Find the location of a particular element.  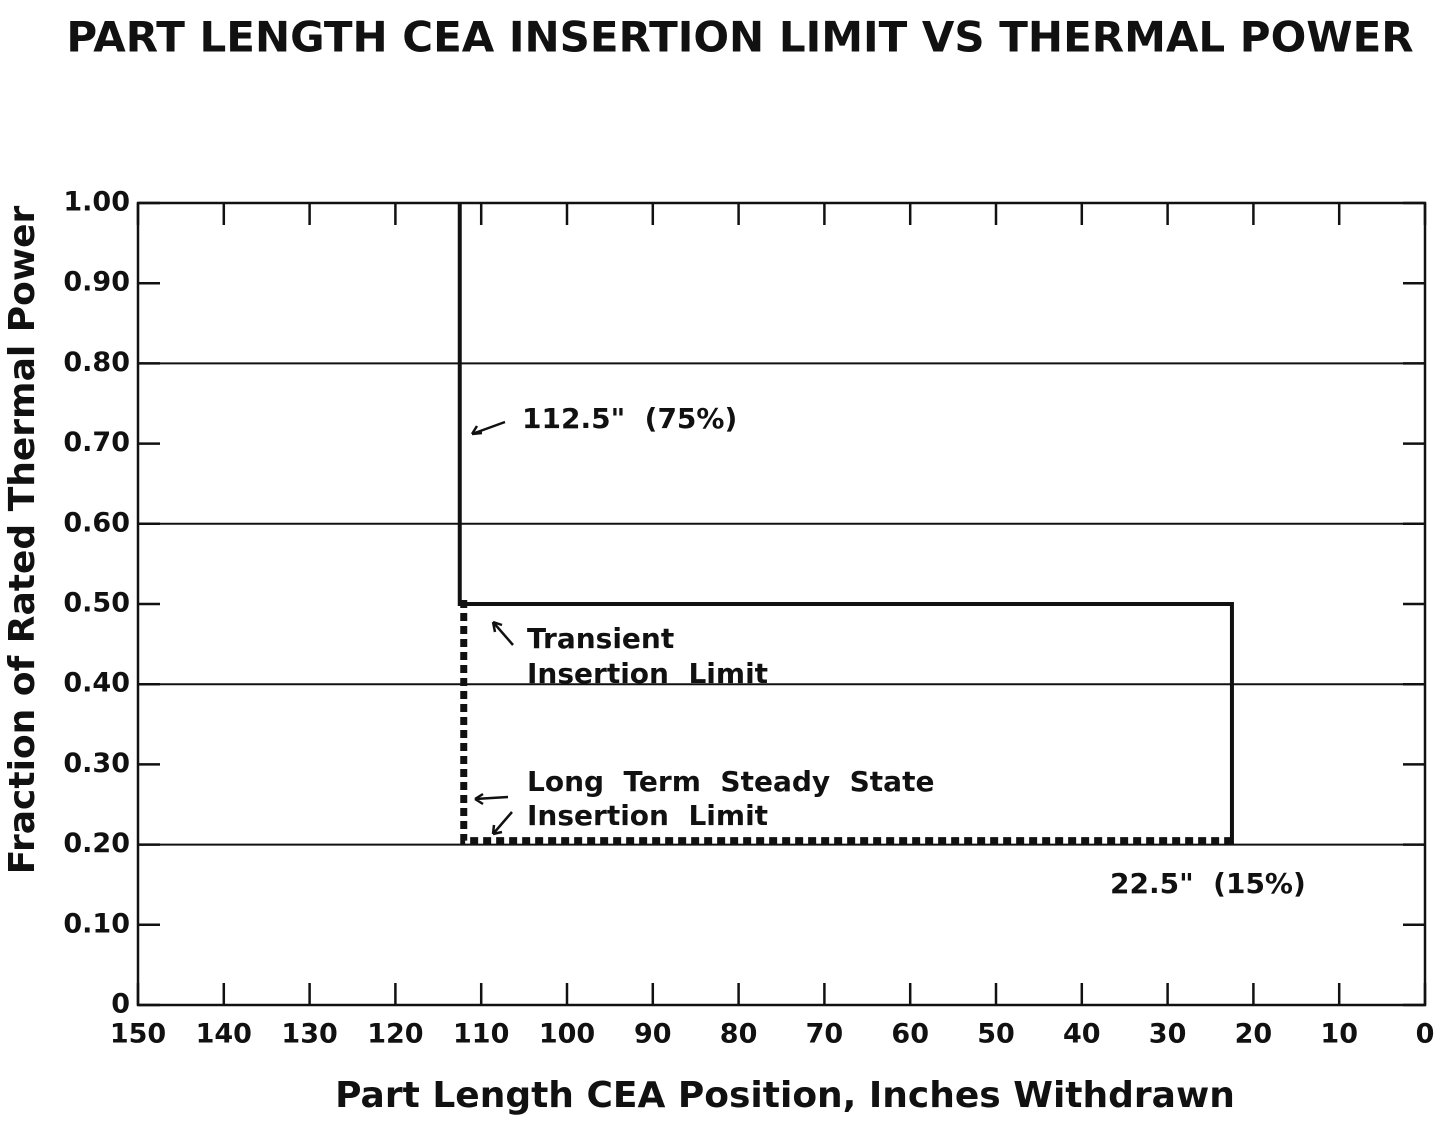

x-tick-label: 100 is located at coordinates (567, 1034).